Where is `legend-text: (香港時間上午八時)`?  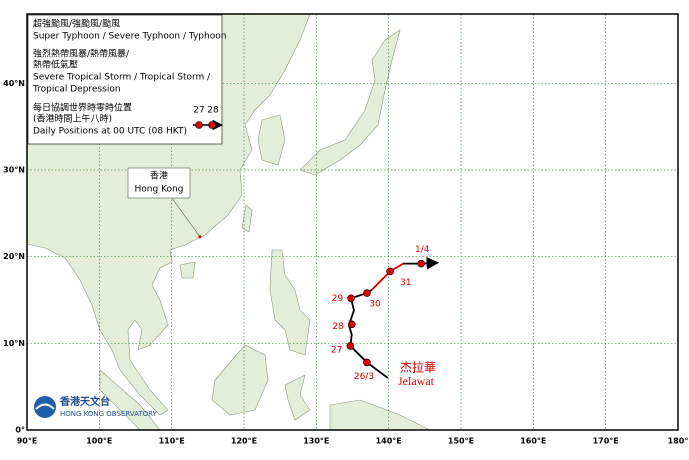 legend-text: (香港時間上午八時) is located at coordinates (72, 119).